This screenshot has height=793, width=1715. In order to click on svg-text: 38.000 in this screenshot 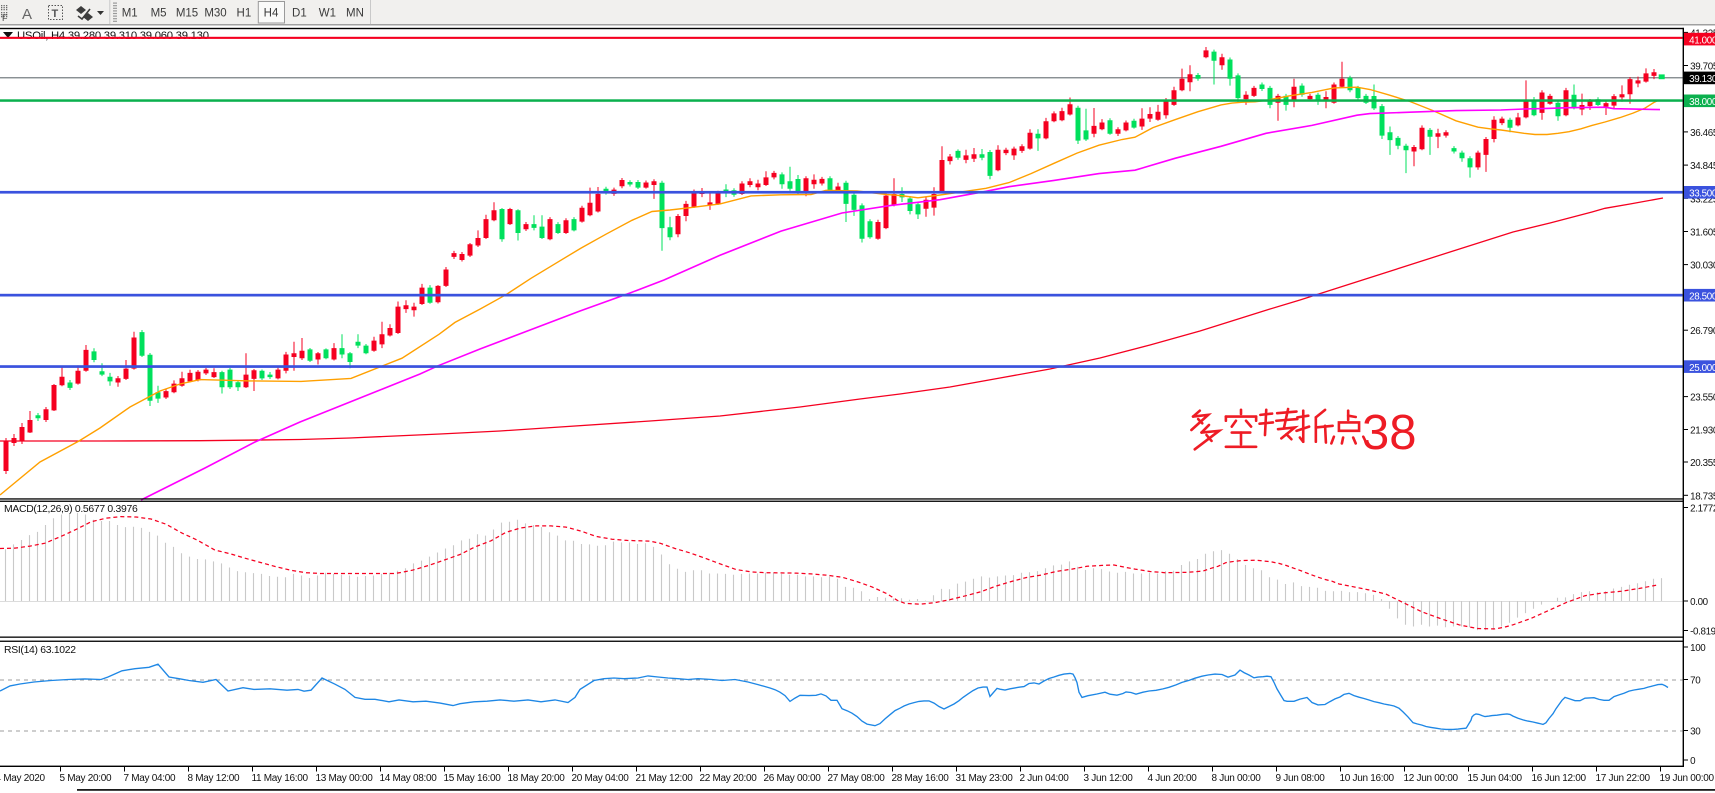, I will do `click(1702, 102)`.